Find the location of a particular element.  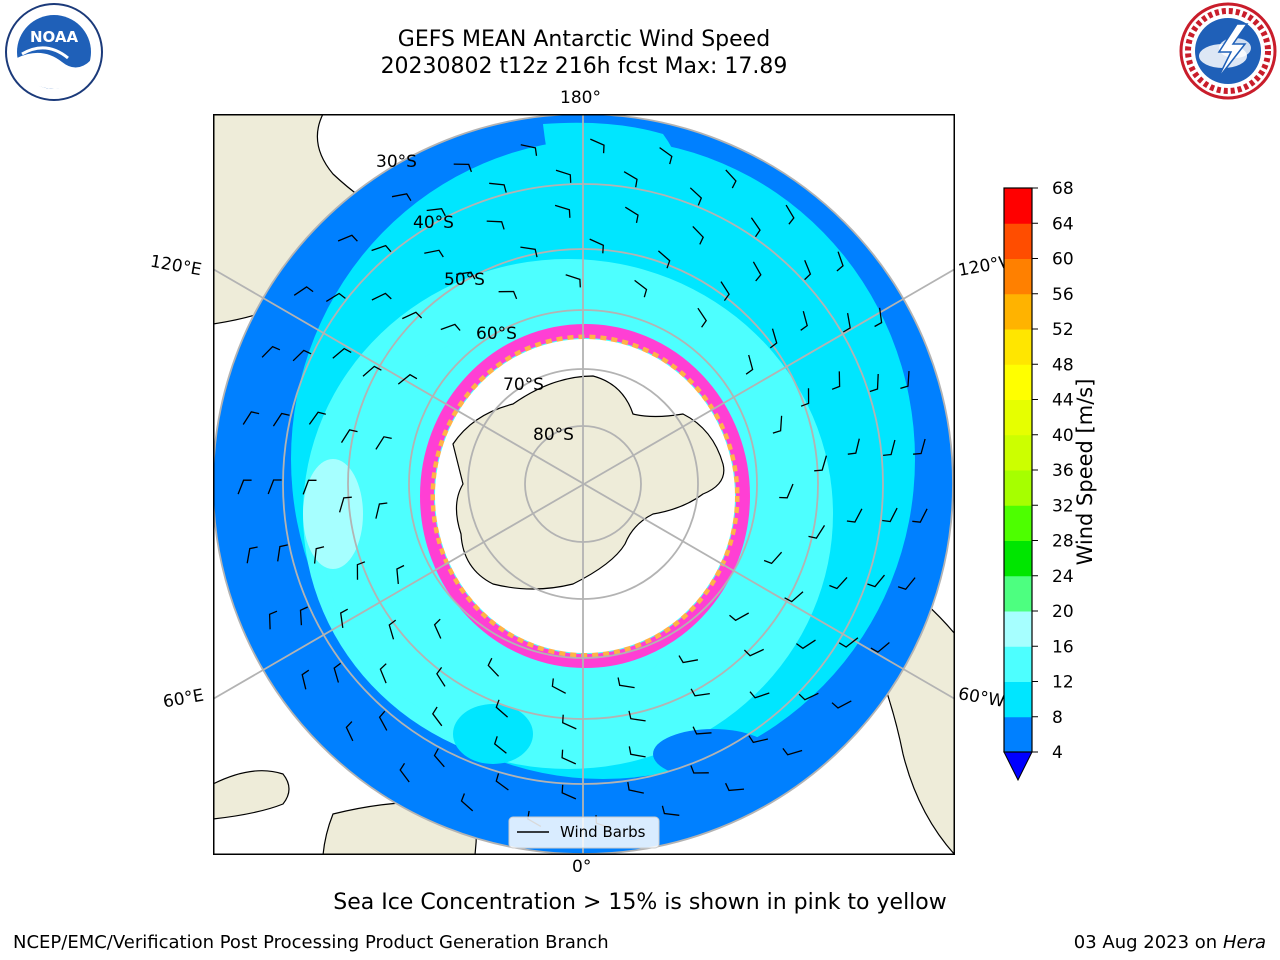

map-legend: Wind Barbs is located at coordinates (584, 832).